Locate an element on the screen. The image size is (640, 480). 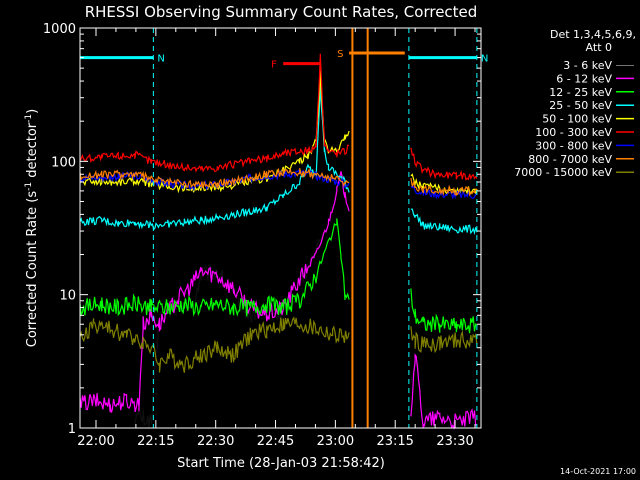
y-label-part-2: detector is located at coordinates (32, 152).